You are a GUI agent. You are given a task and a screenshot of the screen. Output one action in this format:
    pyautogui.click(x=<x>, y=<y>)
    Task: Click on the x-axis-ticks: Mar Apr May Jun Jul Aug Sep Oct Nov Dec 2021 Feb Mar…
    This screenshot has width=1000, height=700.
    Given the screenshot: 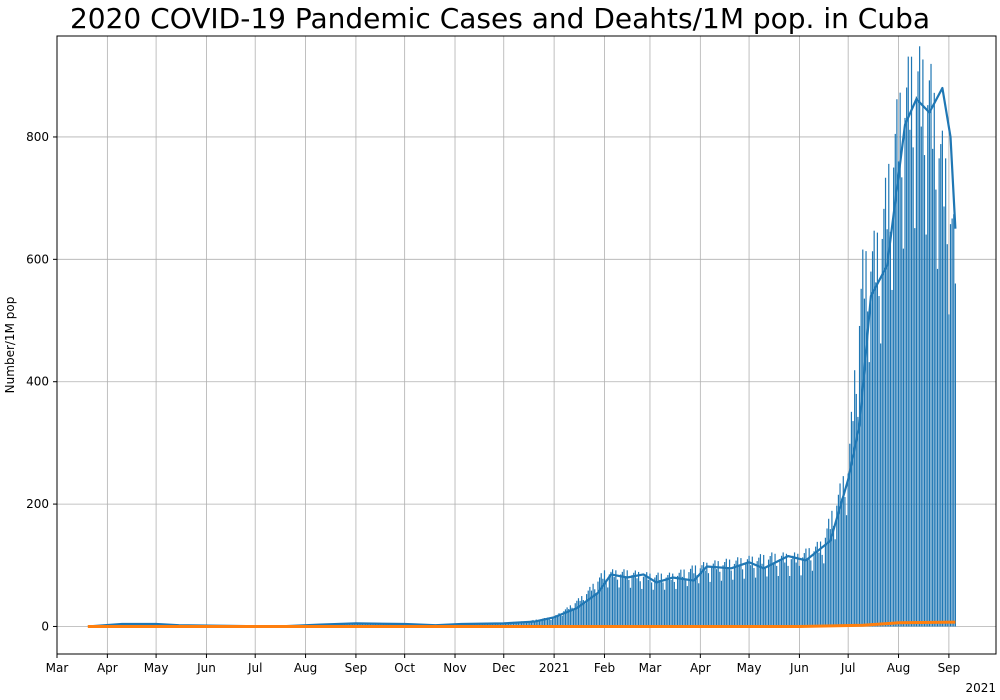 What is the action you would take?
    pyautogui.click(x=503, y=664)
    